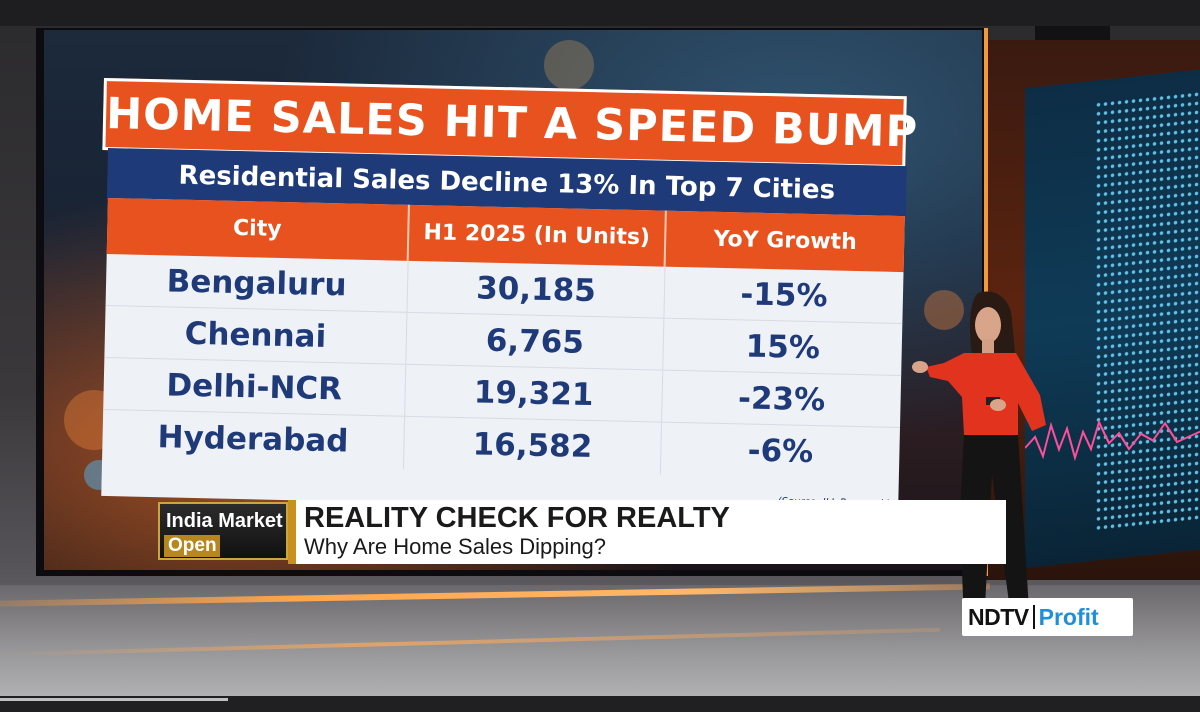 Image resolution: width=1200 pixels, height=712 pixels. Describe the element at coordinates (600, 704) in the screenshot. I see `video-progress-track` at that location.